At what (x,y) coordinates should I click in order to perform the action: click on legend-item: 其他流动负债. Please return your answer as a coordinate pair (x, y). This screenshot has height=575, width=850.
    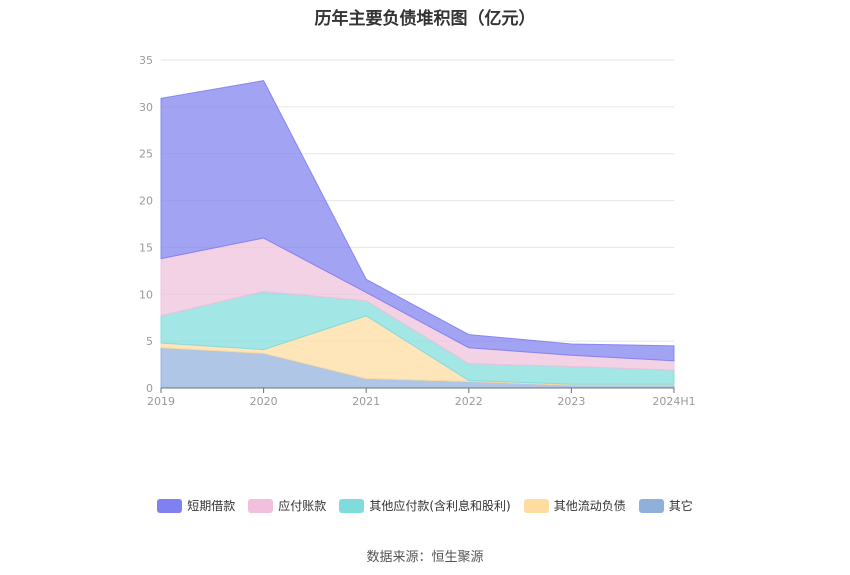
    Looking at the image, I should click on (574, 505).